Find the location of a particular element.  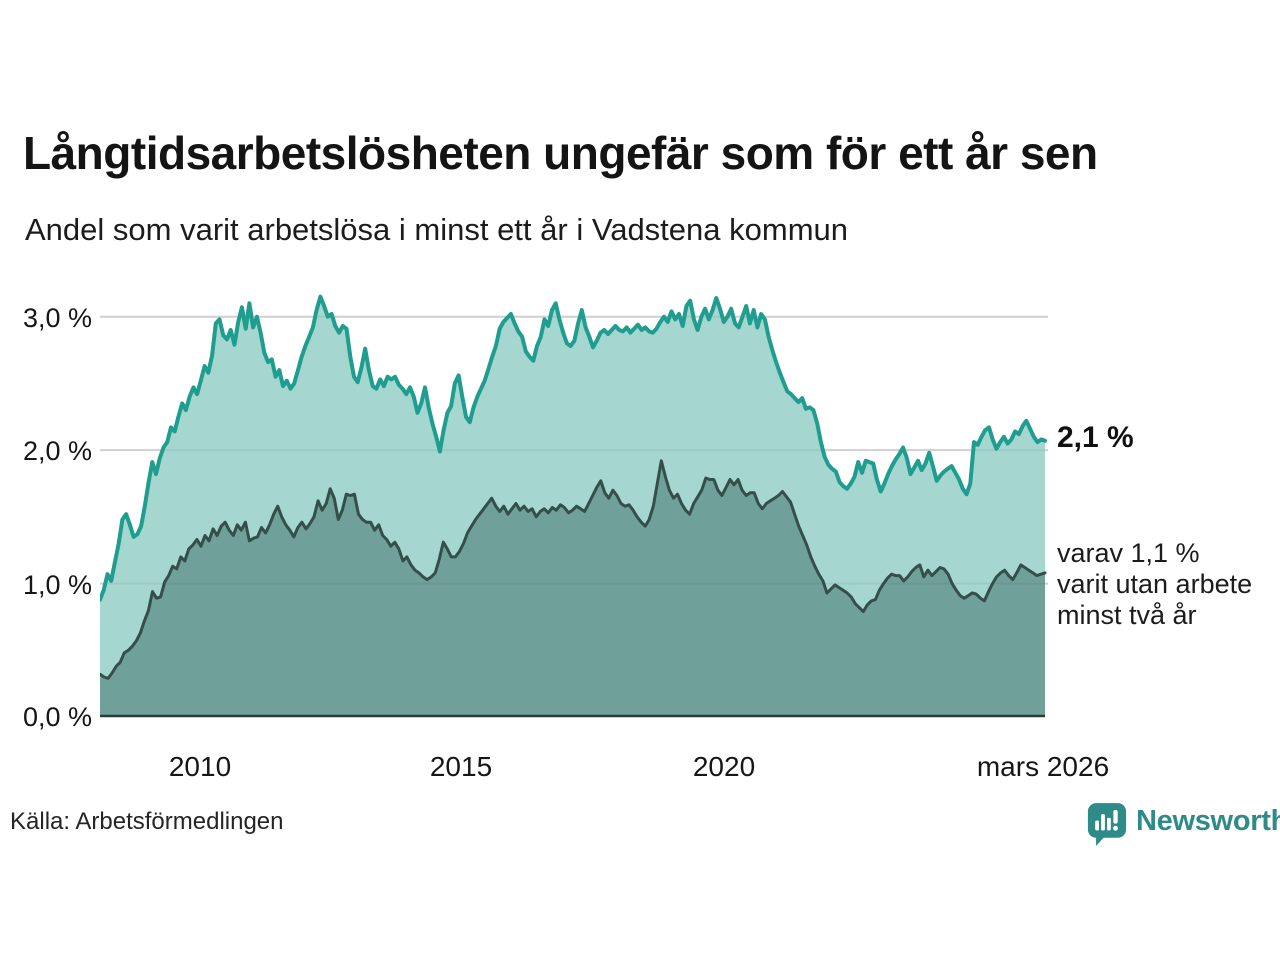

y-tick-0: 0,0 % is located at coordinates (57, 717).